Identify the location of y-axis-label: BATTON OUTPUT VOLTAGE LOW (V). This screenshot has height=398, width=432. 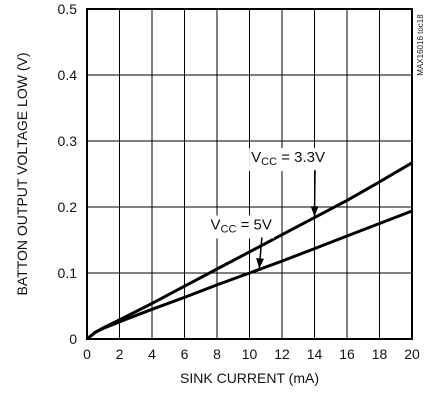
(22, 174).